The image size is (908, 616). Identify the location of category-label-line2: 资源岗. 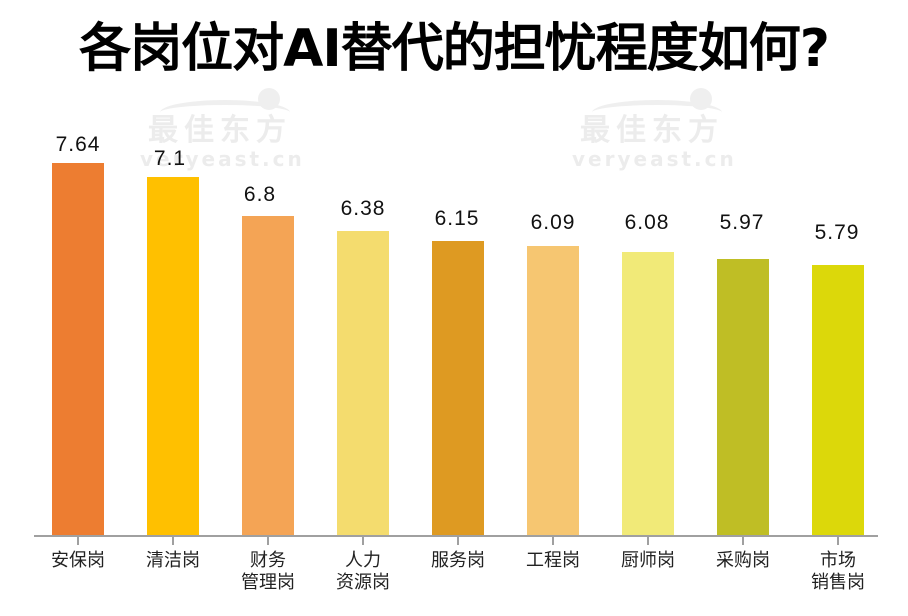
(363, 582).